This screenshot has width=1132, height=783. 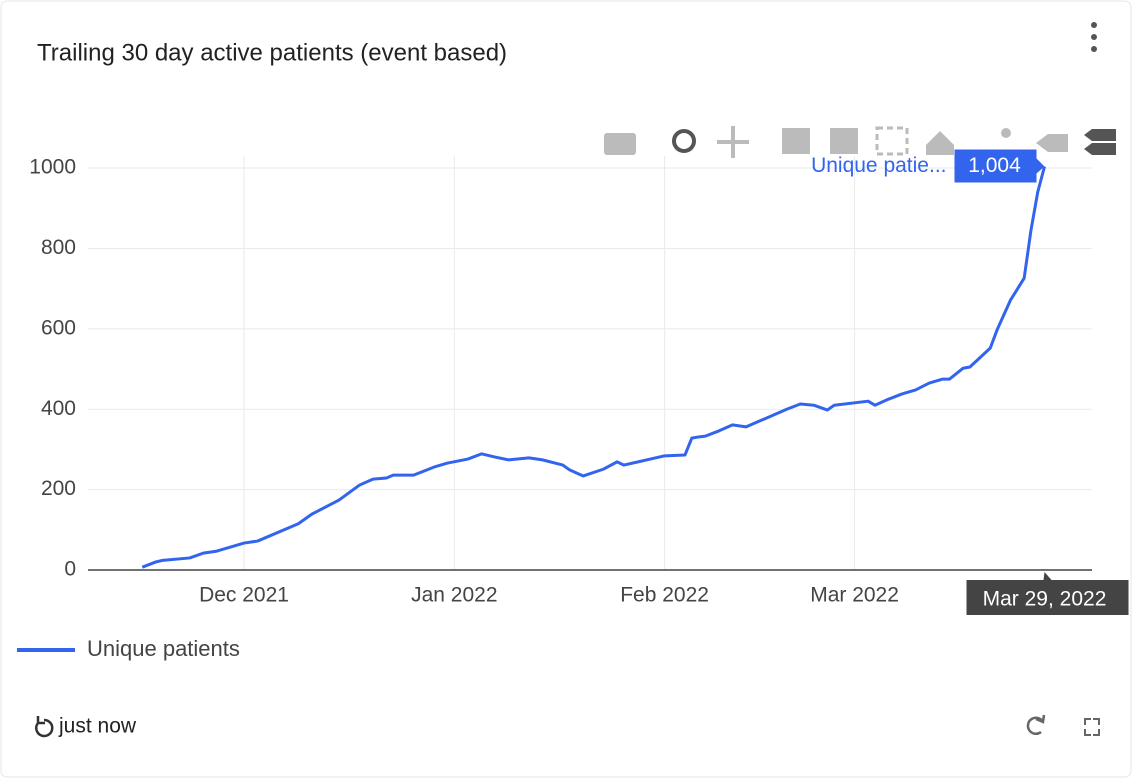 I want to click on x-tick-label: Mar 2022, so click(x=854, y=595).